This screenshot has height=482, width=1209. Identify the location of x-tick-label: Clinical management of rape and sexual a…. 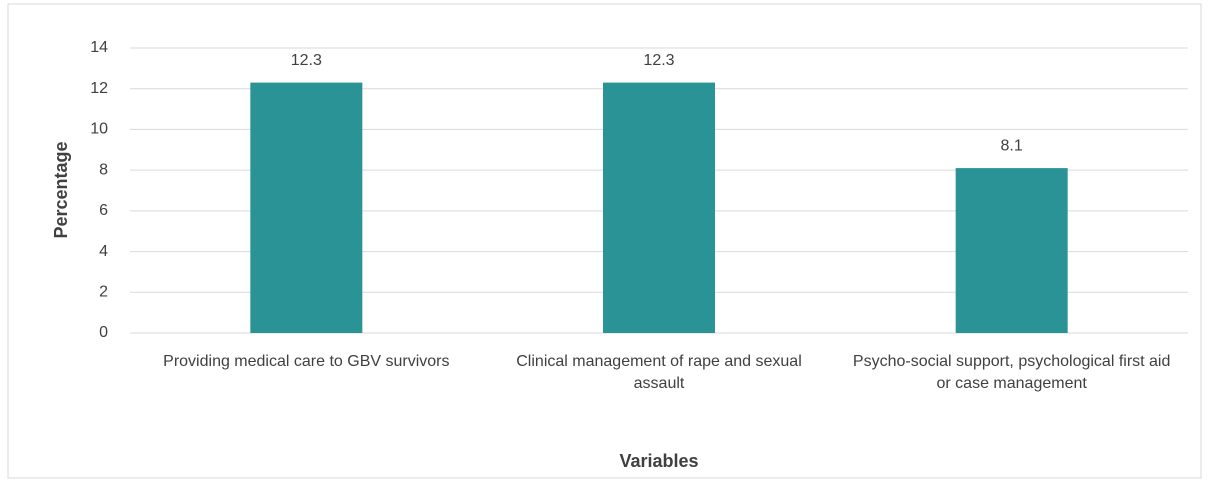
(659, 372).